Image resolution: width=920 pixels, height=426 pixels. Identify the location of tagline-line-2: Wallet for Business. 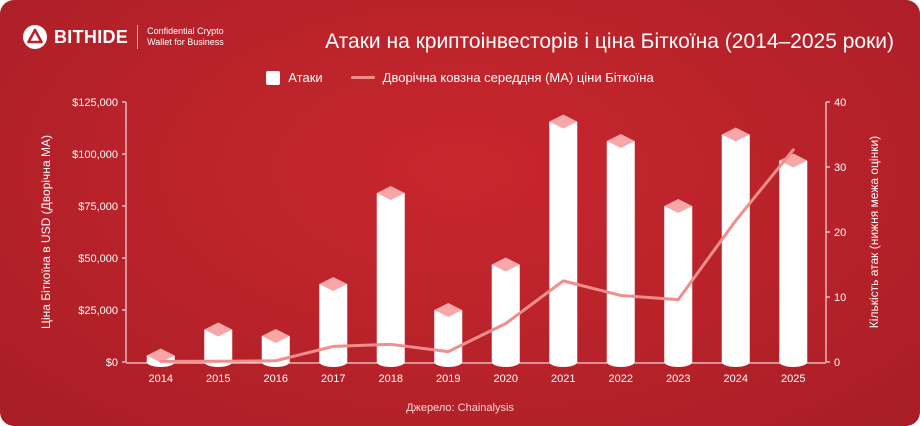
(185, 42).